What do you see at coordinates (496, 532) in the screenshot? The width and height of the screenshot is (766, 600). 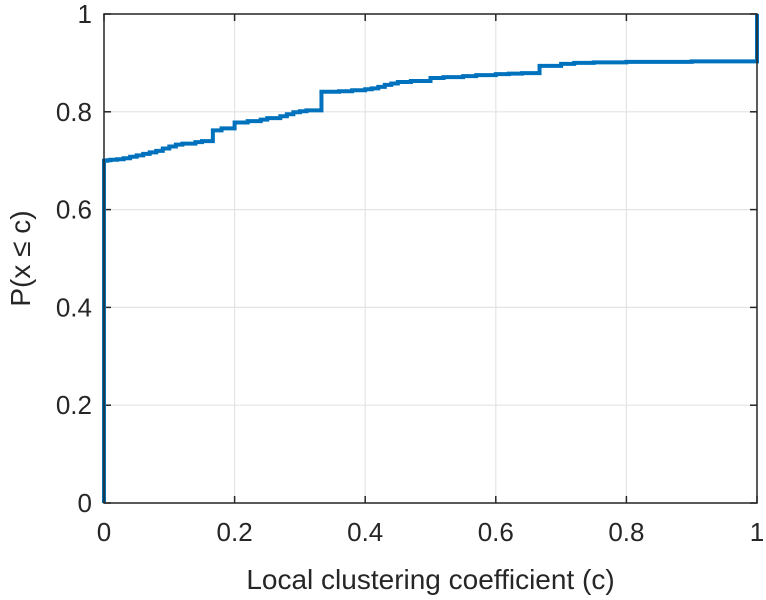 I see `x-tick-label: 0.6` at bounding box center [496, 532].